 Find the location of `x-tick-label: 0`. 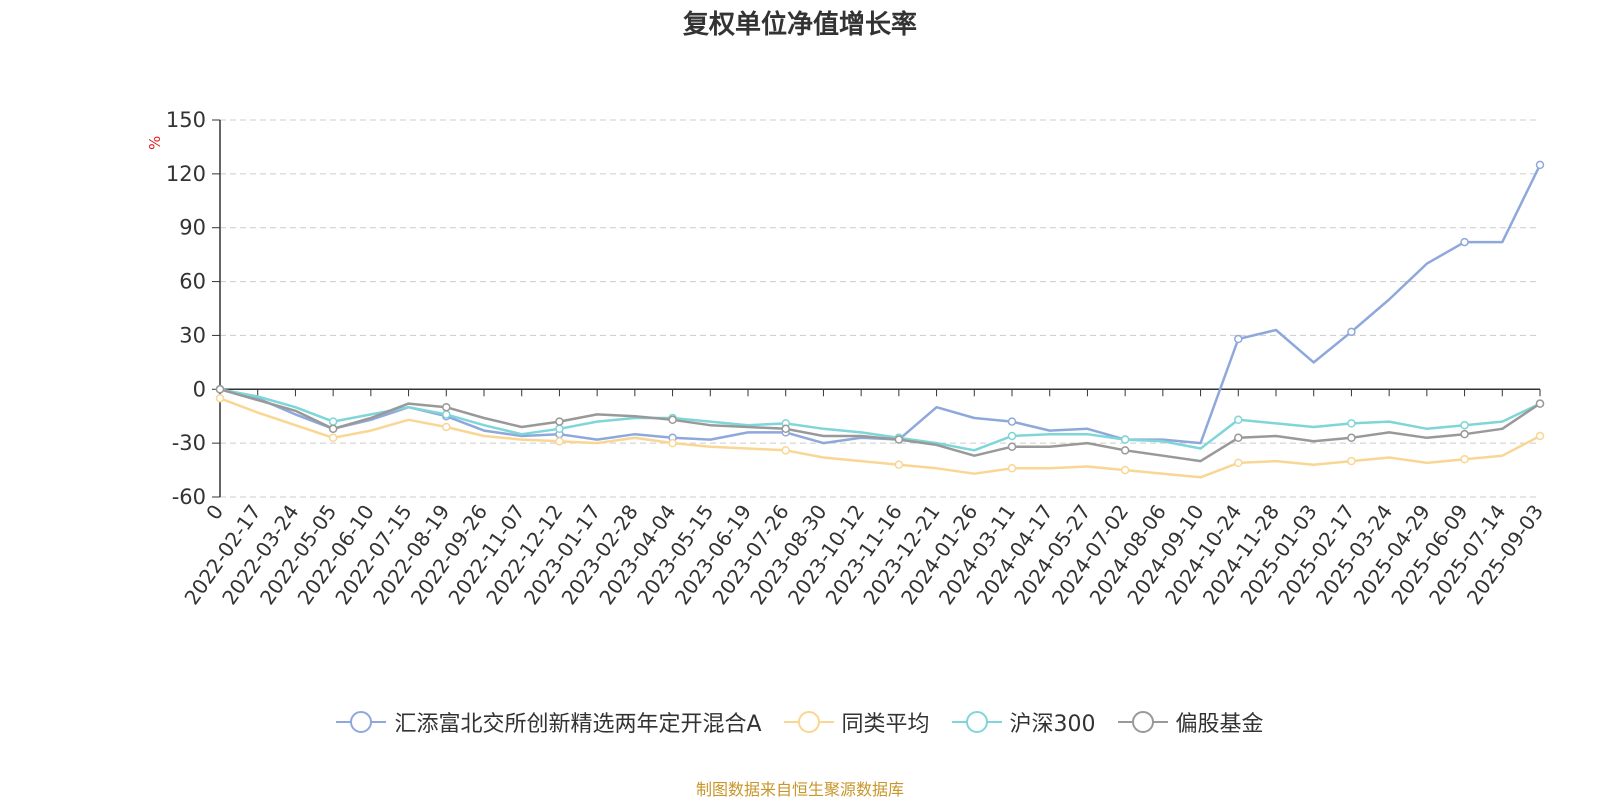

x-tick-label: 0 is located at coordinates (214, 512).